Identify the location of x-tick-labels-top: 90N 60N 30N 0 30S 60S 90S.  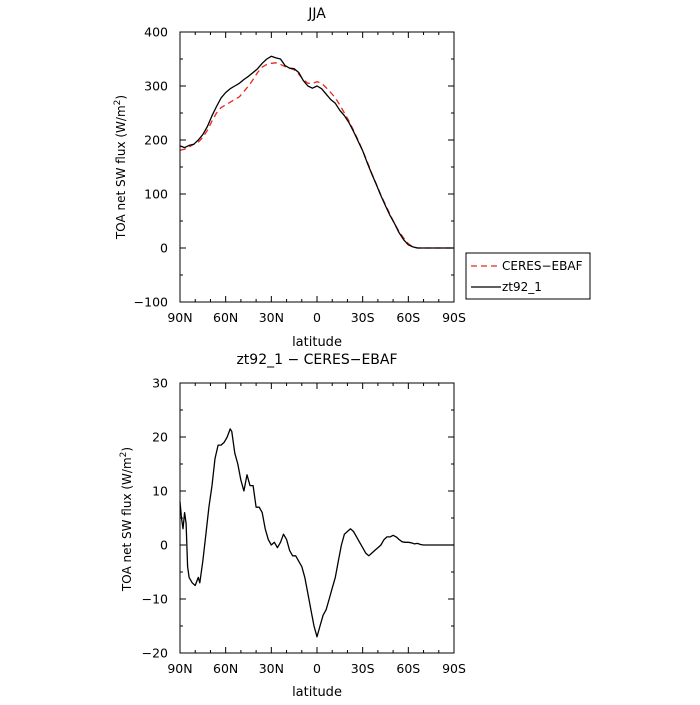
(316, 317).